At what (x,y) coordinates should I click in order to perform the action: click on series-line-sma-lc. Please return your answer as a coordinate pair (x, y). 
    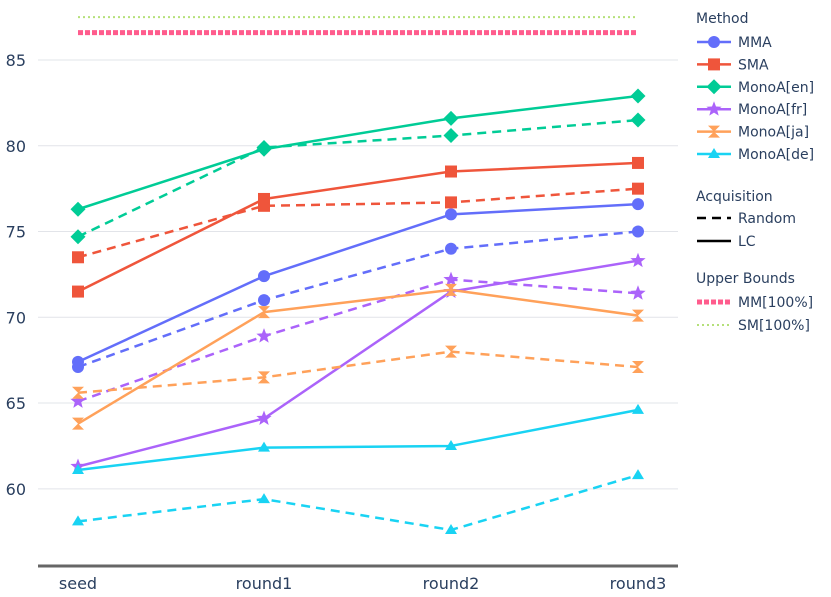
    Looking at the image, I should click on (358, 227).